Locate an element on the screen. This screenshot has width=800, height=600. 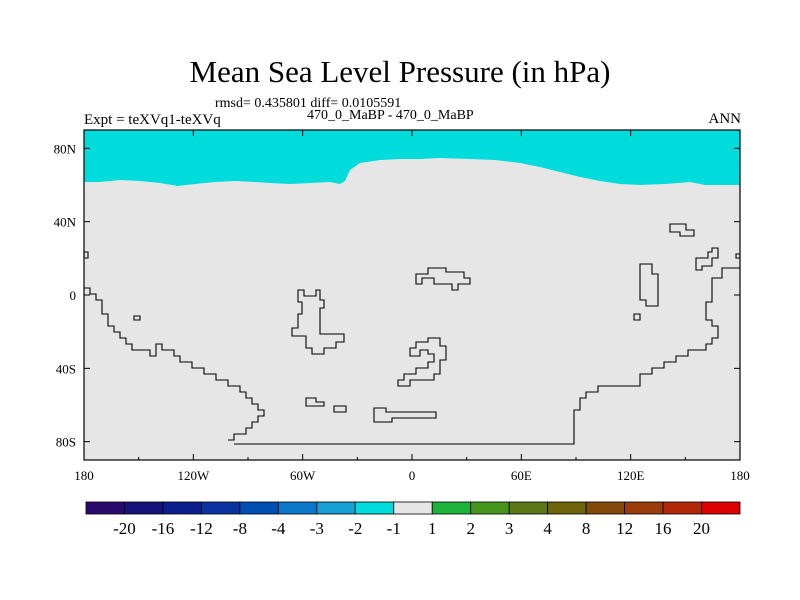
colorbar-label: -1 is located at coordinates (394, 528).